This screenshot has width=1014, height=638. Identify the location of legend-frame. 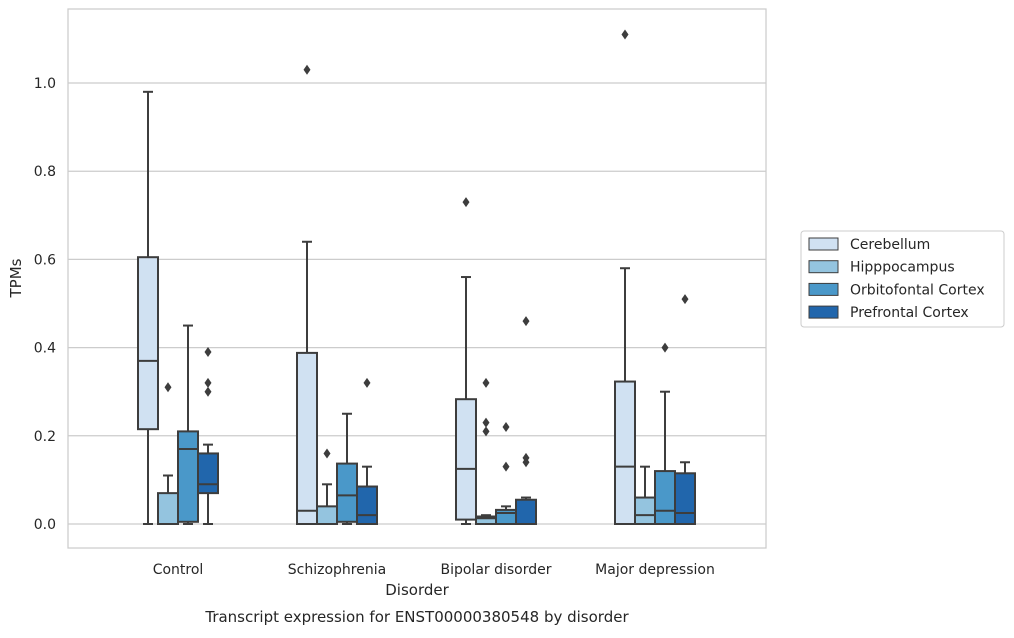
(902, 279).